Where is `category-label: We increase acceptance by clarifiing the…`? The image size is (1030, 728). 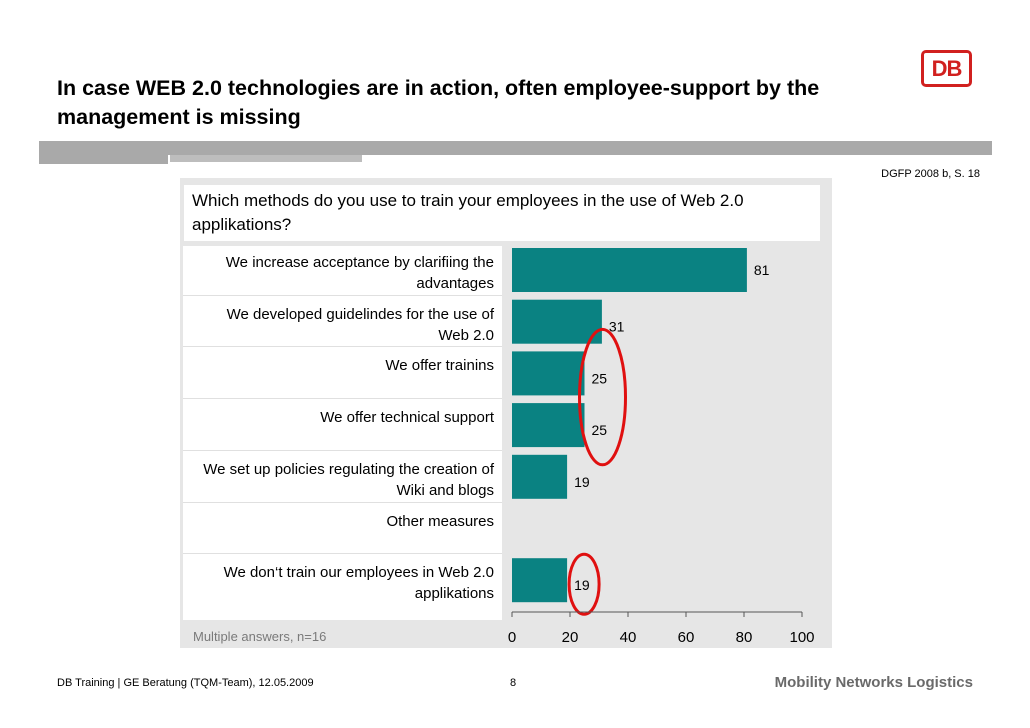 category-label: We increase acceptance by clarifiing the… is located at coordinates (359, 273).